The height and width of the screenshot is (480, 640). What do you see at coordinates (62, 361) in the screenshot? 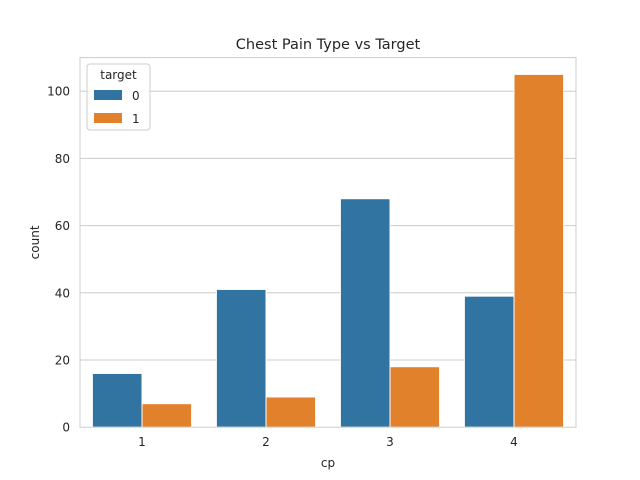
I see `y-tick-label: 20` at bounding box center [62, 361].